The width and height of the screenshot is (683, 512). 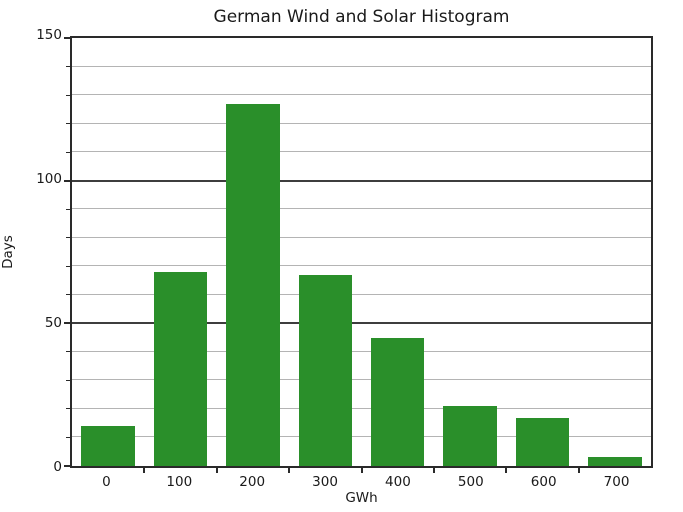 I want to click on x-tick-label: 300, so click(x=325, y=482).